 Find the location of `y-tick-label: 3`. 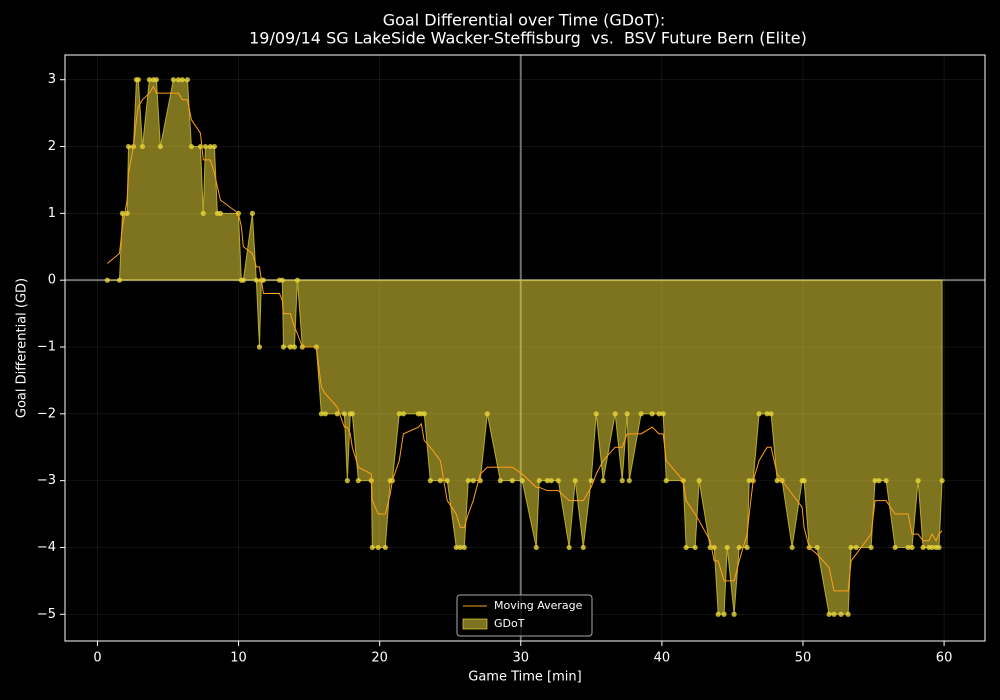

y-tick-label: 3 is located at coordinates (52, 79).